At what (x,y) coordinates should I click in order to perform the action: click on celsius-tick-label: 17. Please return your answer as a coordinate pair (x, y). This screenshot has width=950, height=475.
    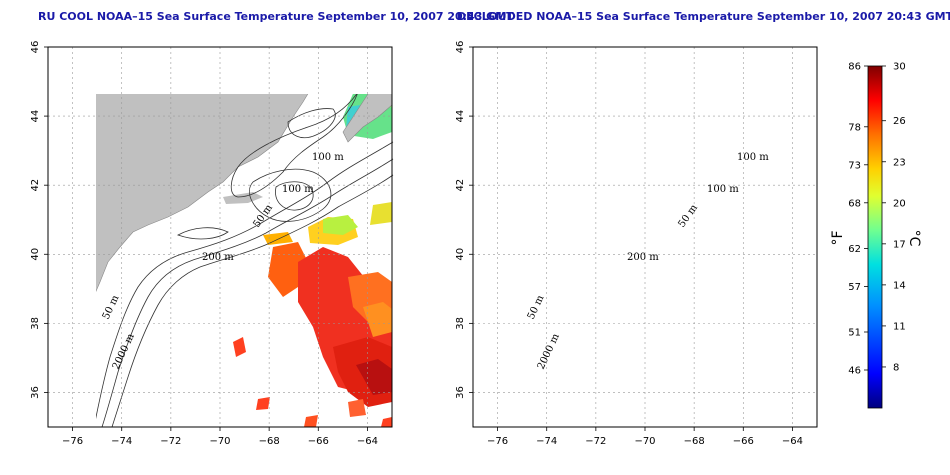
    Looking at the image, I should click on (899, 244).